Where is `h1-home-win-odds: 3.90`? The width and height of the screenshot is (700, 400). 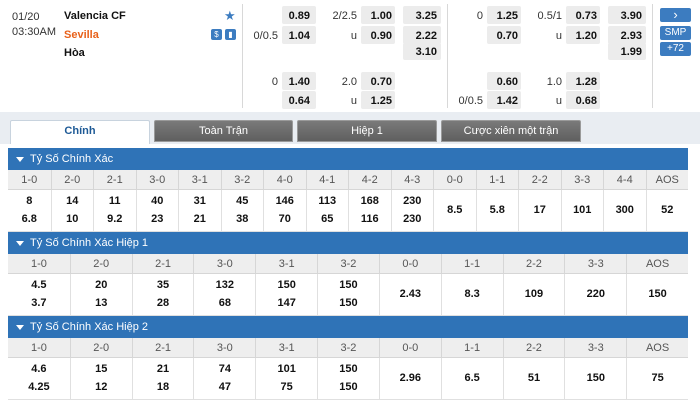
h1-home-win-odds: 3.90 is located at coordinates (631, 16).